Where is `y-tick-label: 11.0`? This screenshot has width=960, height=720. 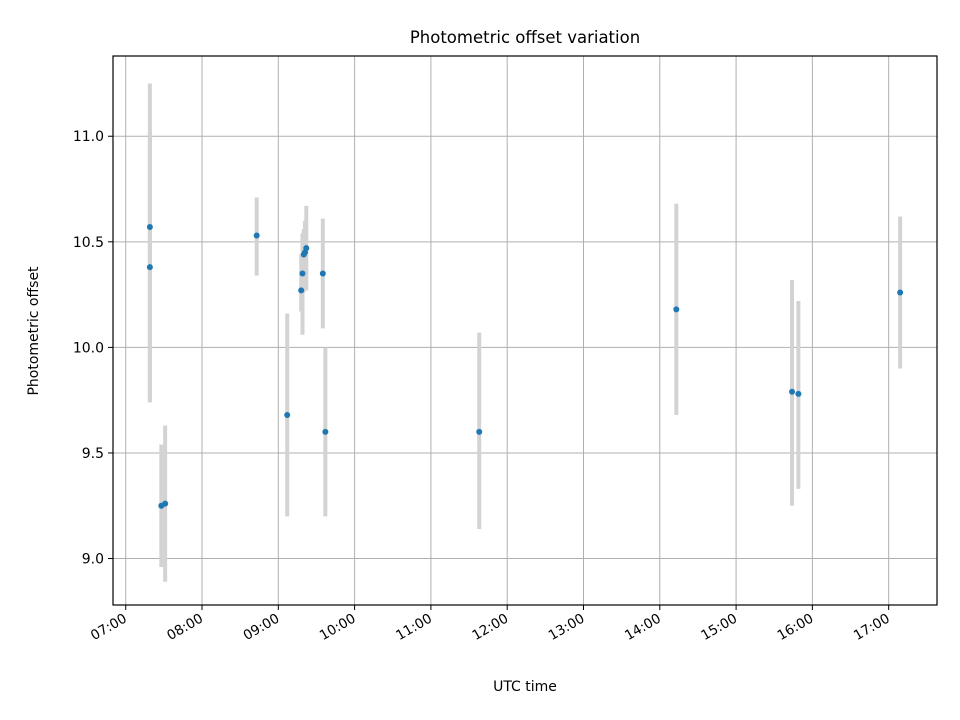
y-tick-label: 11.0 is located at coordinates (88, 137).